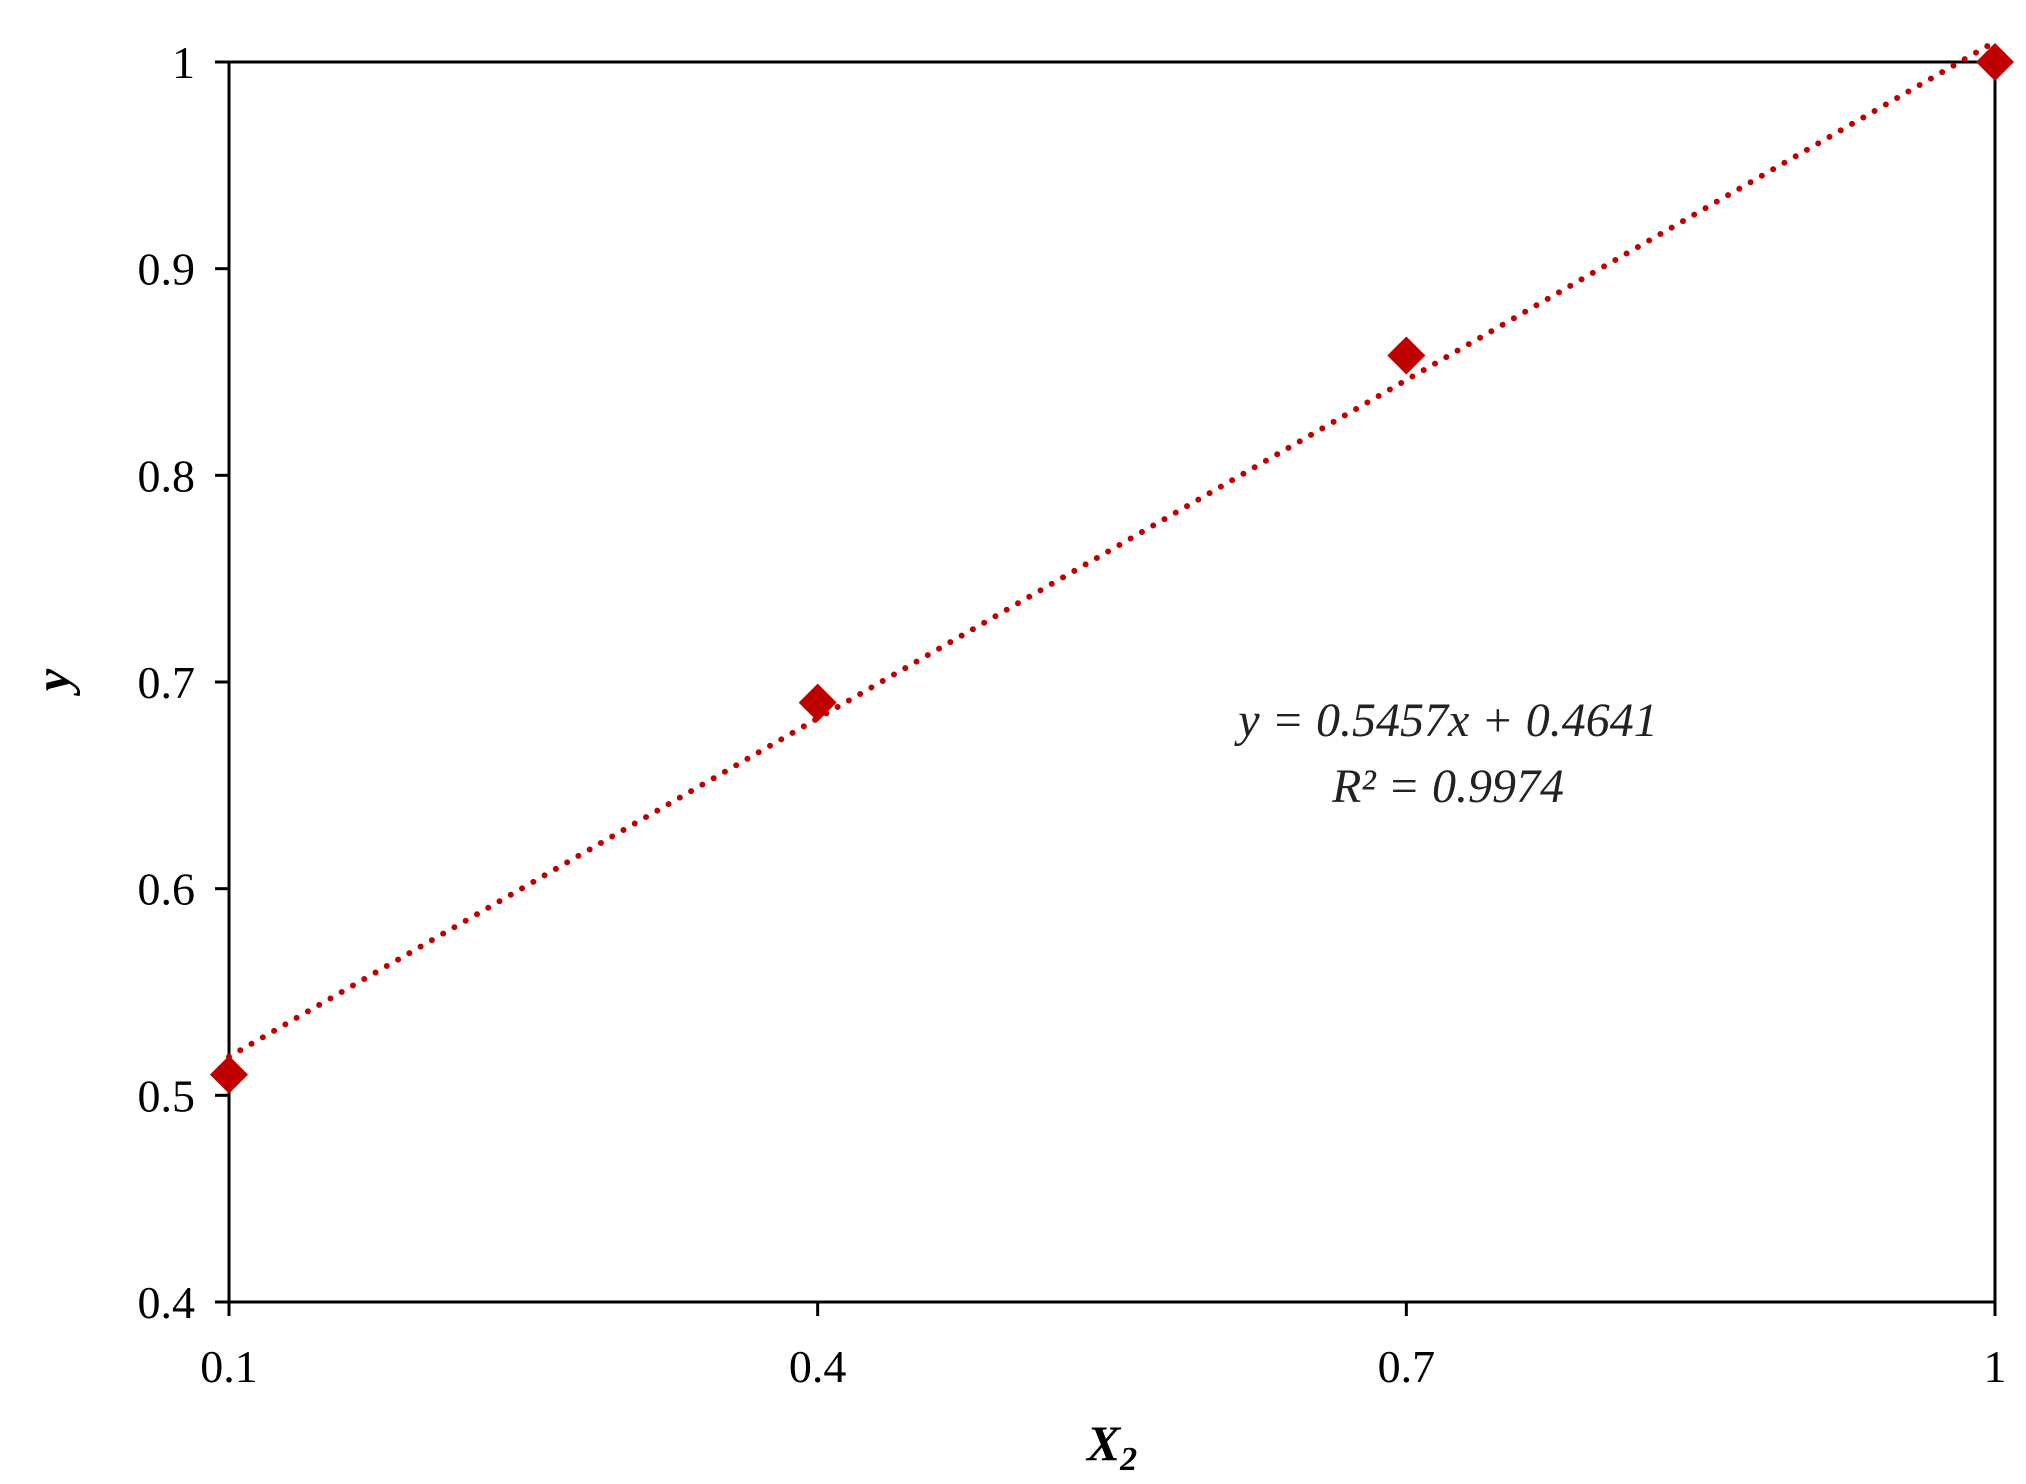 The height and width of the screenshot is (1484, 2026). I want to click on x-tick-label: 0.4, so click(818, 1366).